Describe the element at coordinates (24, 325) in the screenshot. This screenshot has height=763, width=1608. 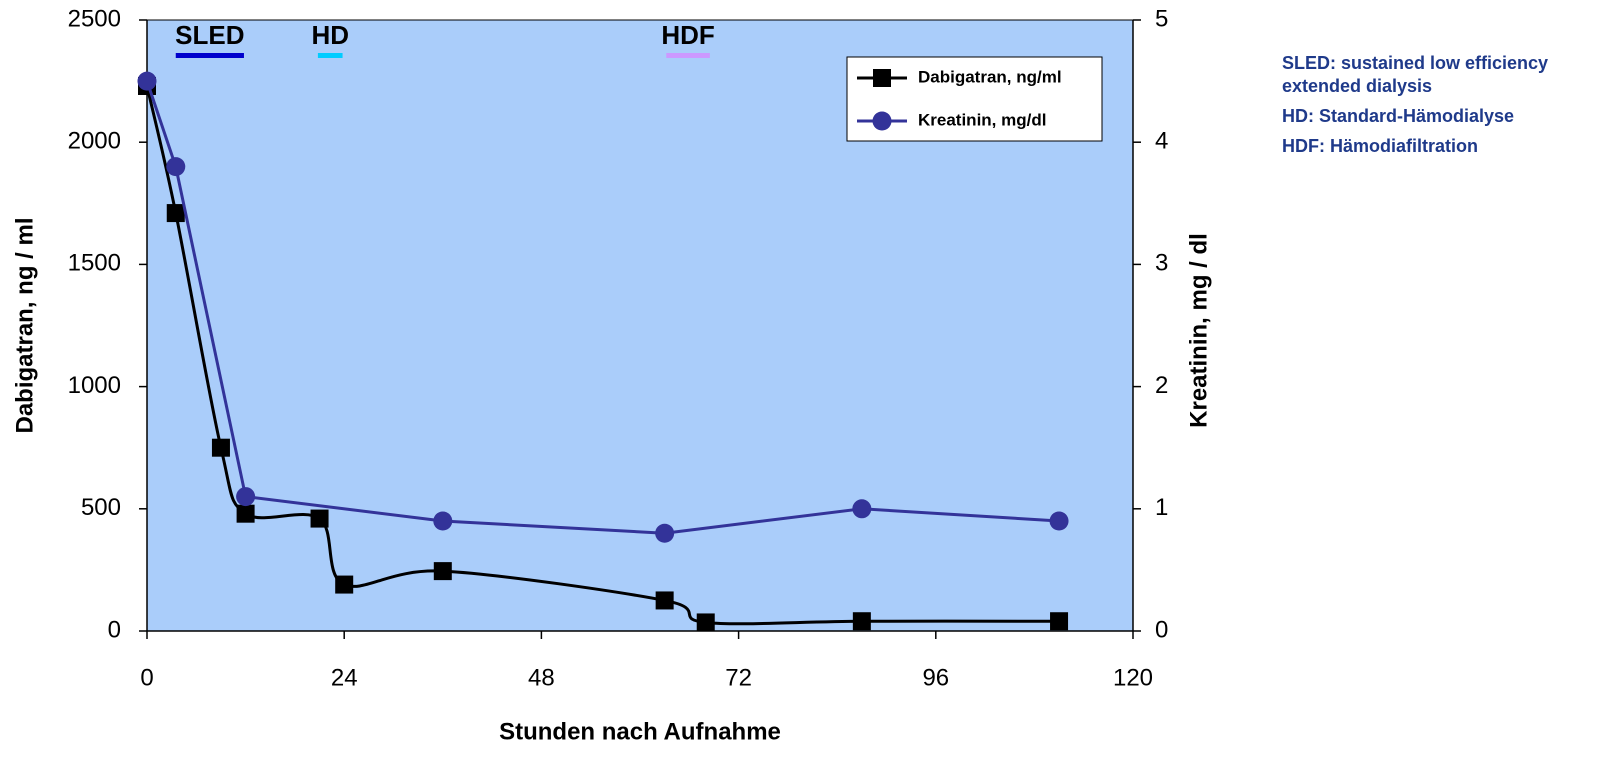
I see `y-axis-title: Dabigatran, ng / ml` at that location.